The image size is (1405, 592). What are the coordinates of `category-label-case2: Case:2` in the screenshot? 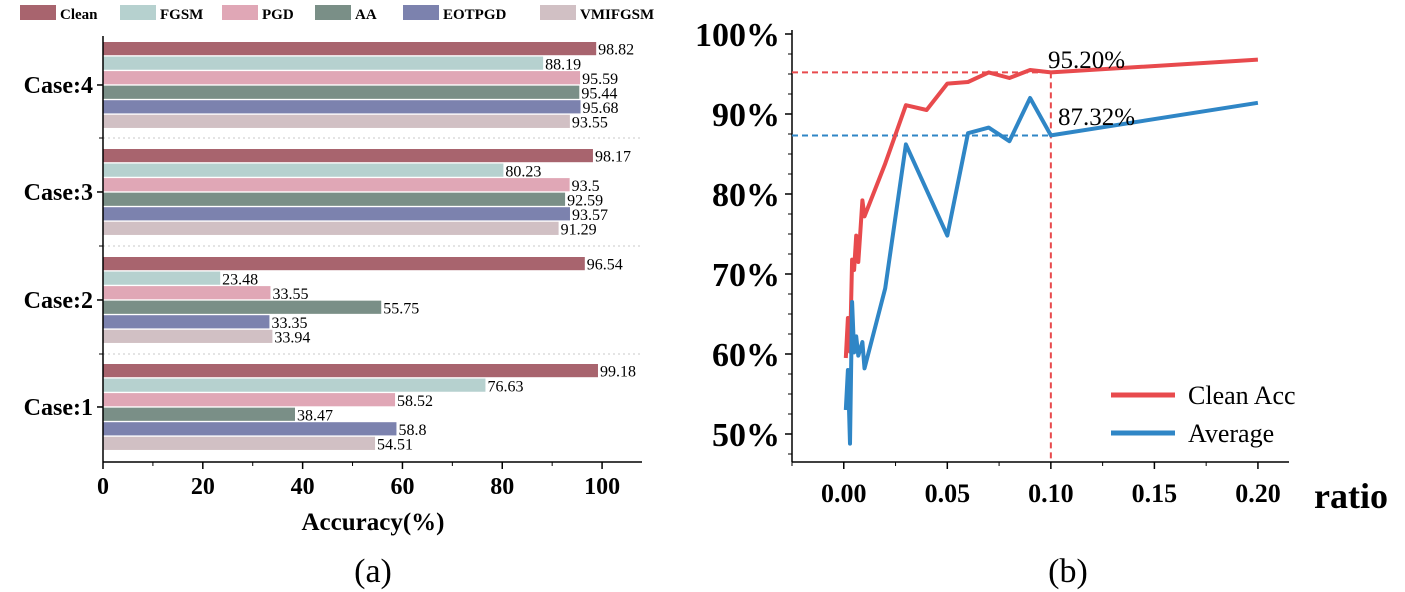 It's located at (58, 301).